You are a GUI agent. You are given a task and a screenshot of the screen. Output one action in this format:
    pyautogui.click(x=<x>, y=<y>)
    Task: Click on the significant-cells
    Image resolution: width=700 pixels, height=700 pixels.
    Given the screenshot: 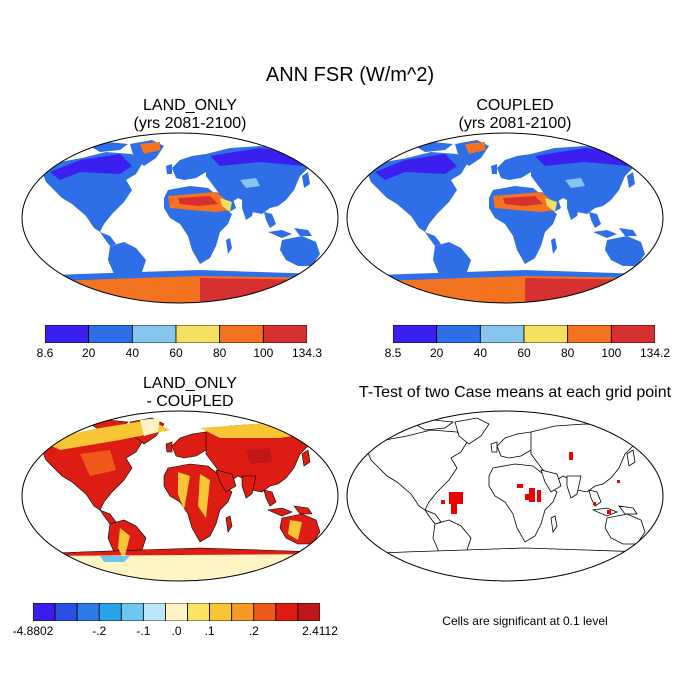 What is the action you would take?
    pyautogui.click(x=530, y=483)
    